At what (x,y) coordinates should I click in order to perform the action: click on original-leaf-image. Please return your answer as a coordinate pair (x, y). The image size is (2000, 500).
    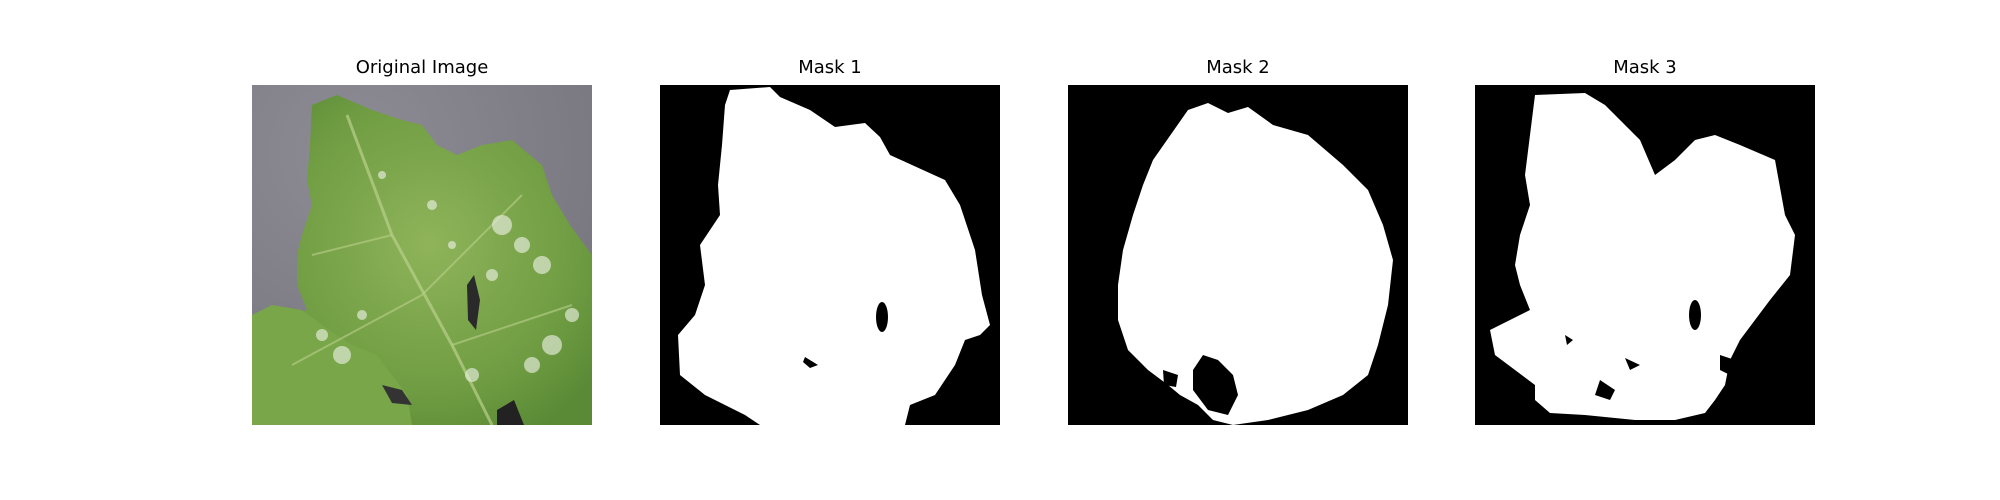
    Looking at the image, I should click on (422, 255).